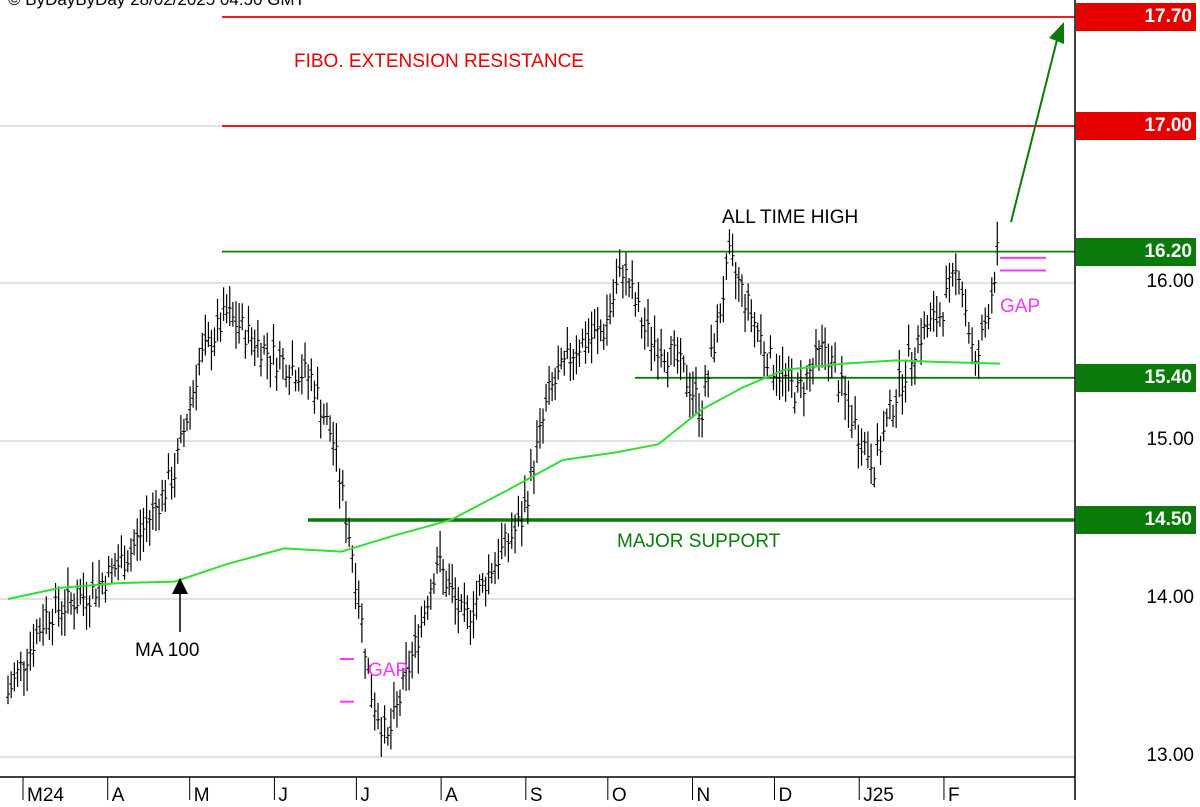 This screenshot has width=1200, height=807. What do you see at coordinates (1170, 281) in the screenshot?
I see `y-tick-label: 16.00` at bounding box center [1170, 281].